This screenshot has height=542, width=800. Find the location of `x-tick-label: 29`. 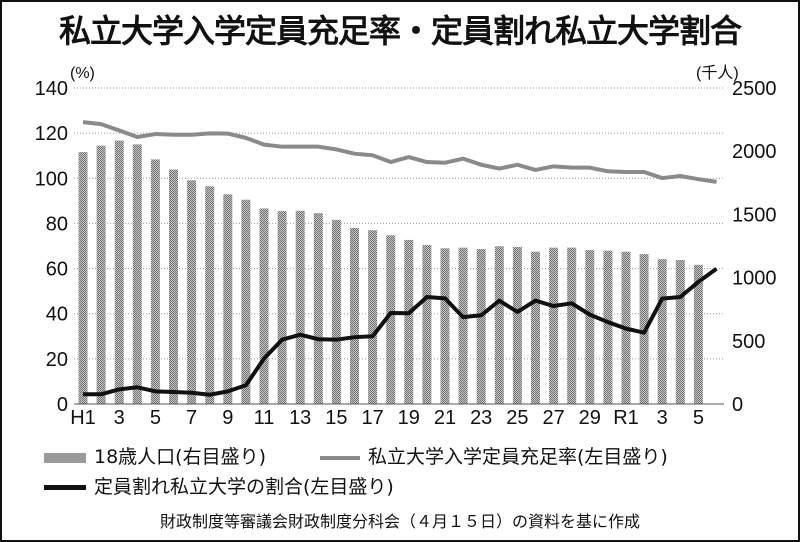

x-tick-label: 29 is located at coordinates (590, 418).